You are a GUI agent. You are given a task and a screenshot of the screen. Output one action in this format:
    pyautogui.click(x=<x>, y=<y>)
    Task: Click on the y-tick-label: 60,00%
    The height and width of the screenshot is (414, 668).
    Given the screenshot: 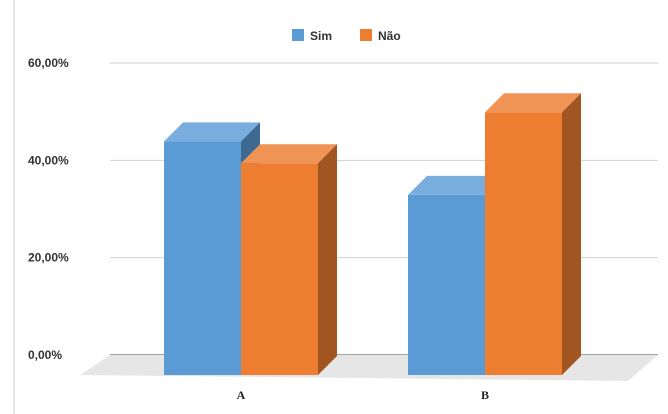 What is the action you would take?
    pyautogui.click(x=48, y=63)
    